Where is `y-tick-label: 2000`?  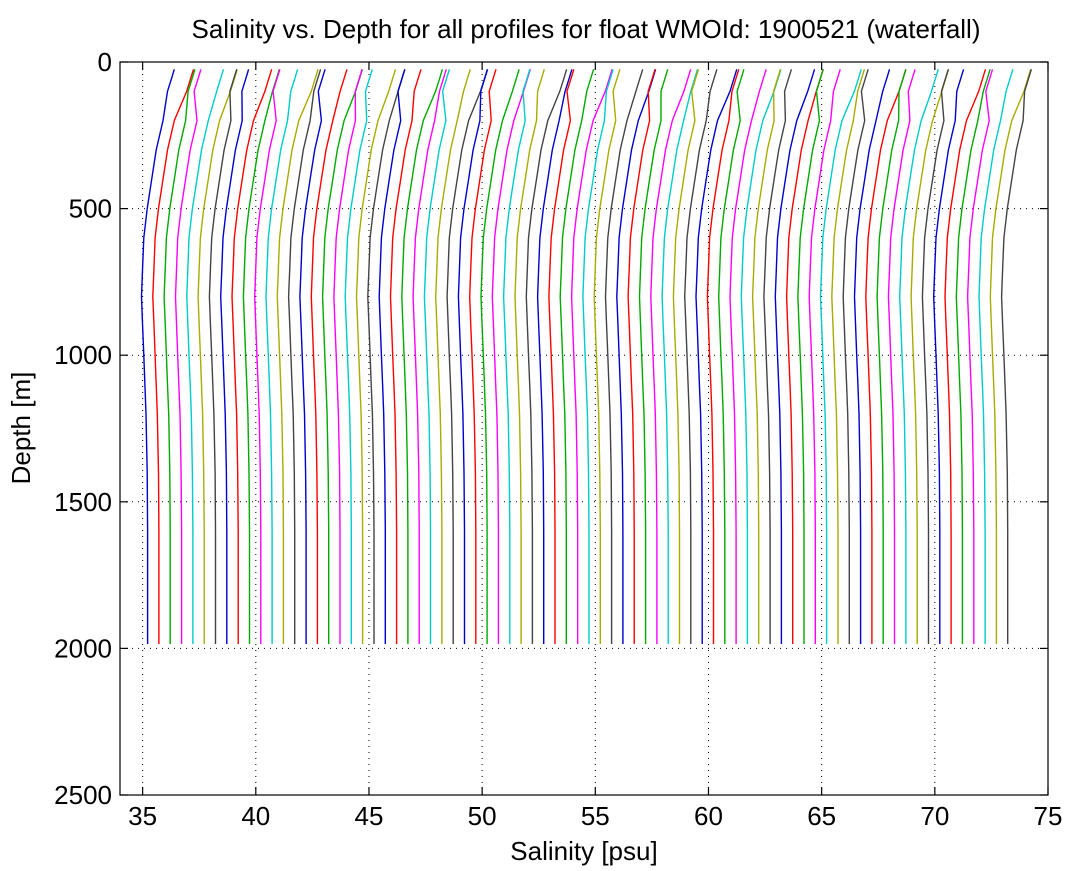 y-tick-label: 2000 is located at coordinates (83, 648).